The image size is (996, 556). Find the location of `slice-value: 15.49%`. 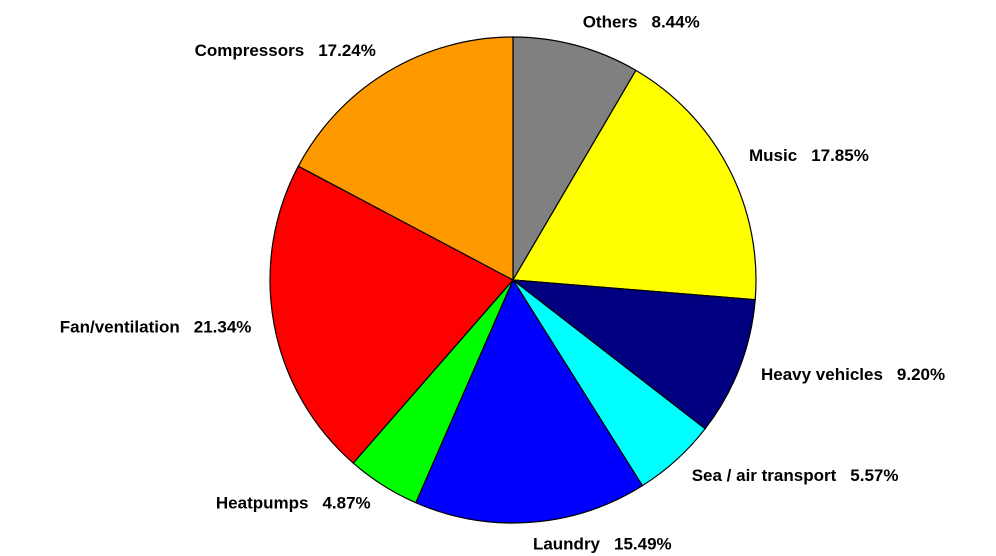

slice-value: 15.49% is located at coordinates (643, 544).